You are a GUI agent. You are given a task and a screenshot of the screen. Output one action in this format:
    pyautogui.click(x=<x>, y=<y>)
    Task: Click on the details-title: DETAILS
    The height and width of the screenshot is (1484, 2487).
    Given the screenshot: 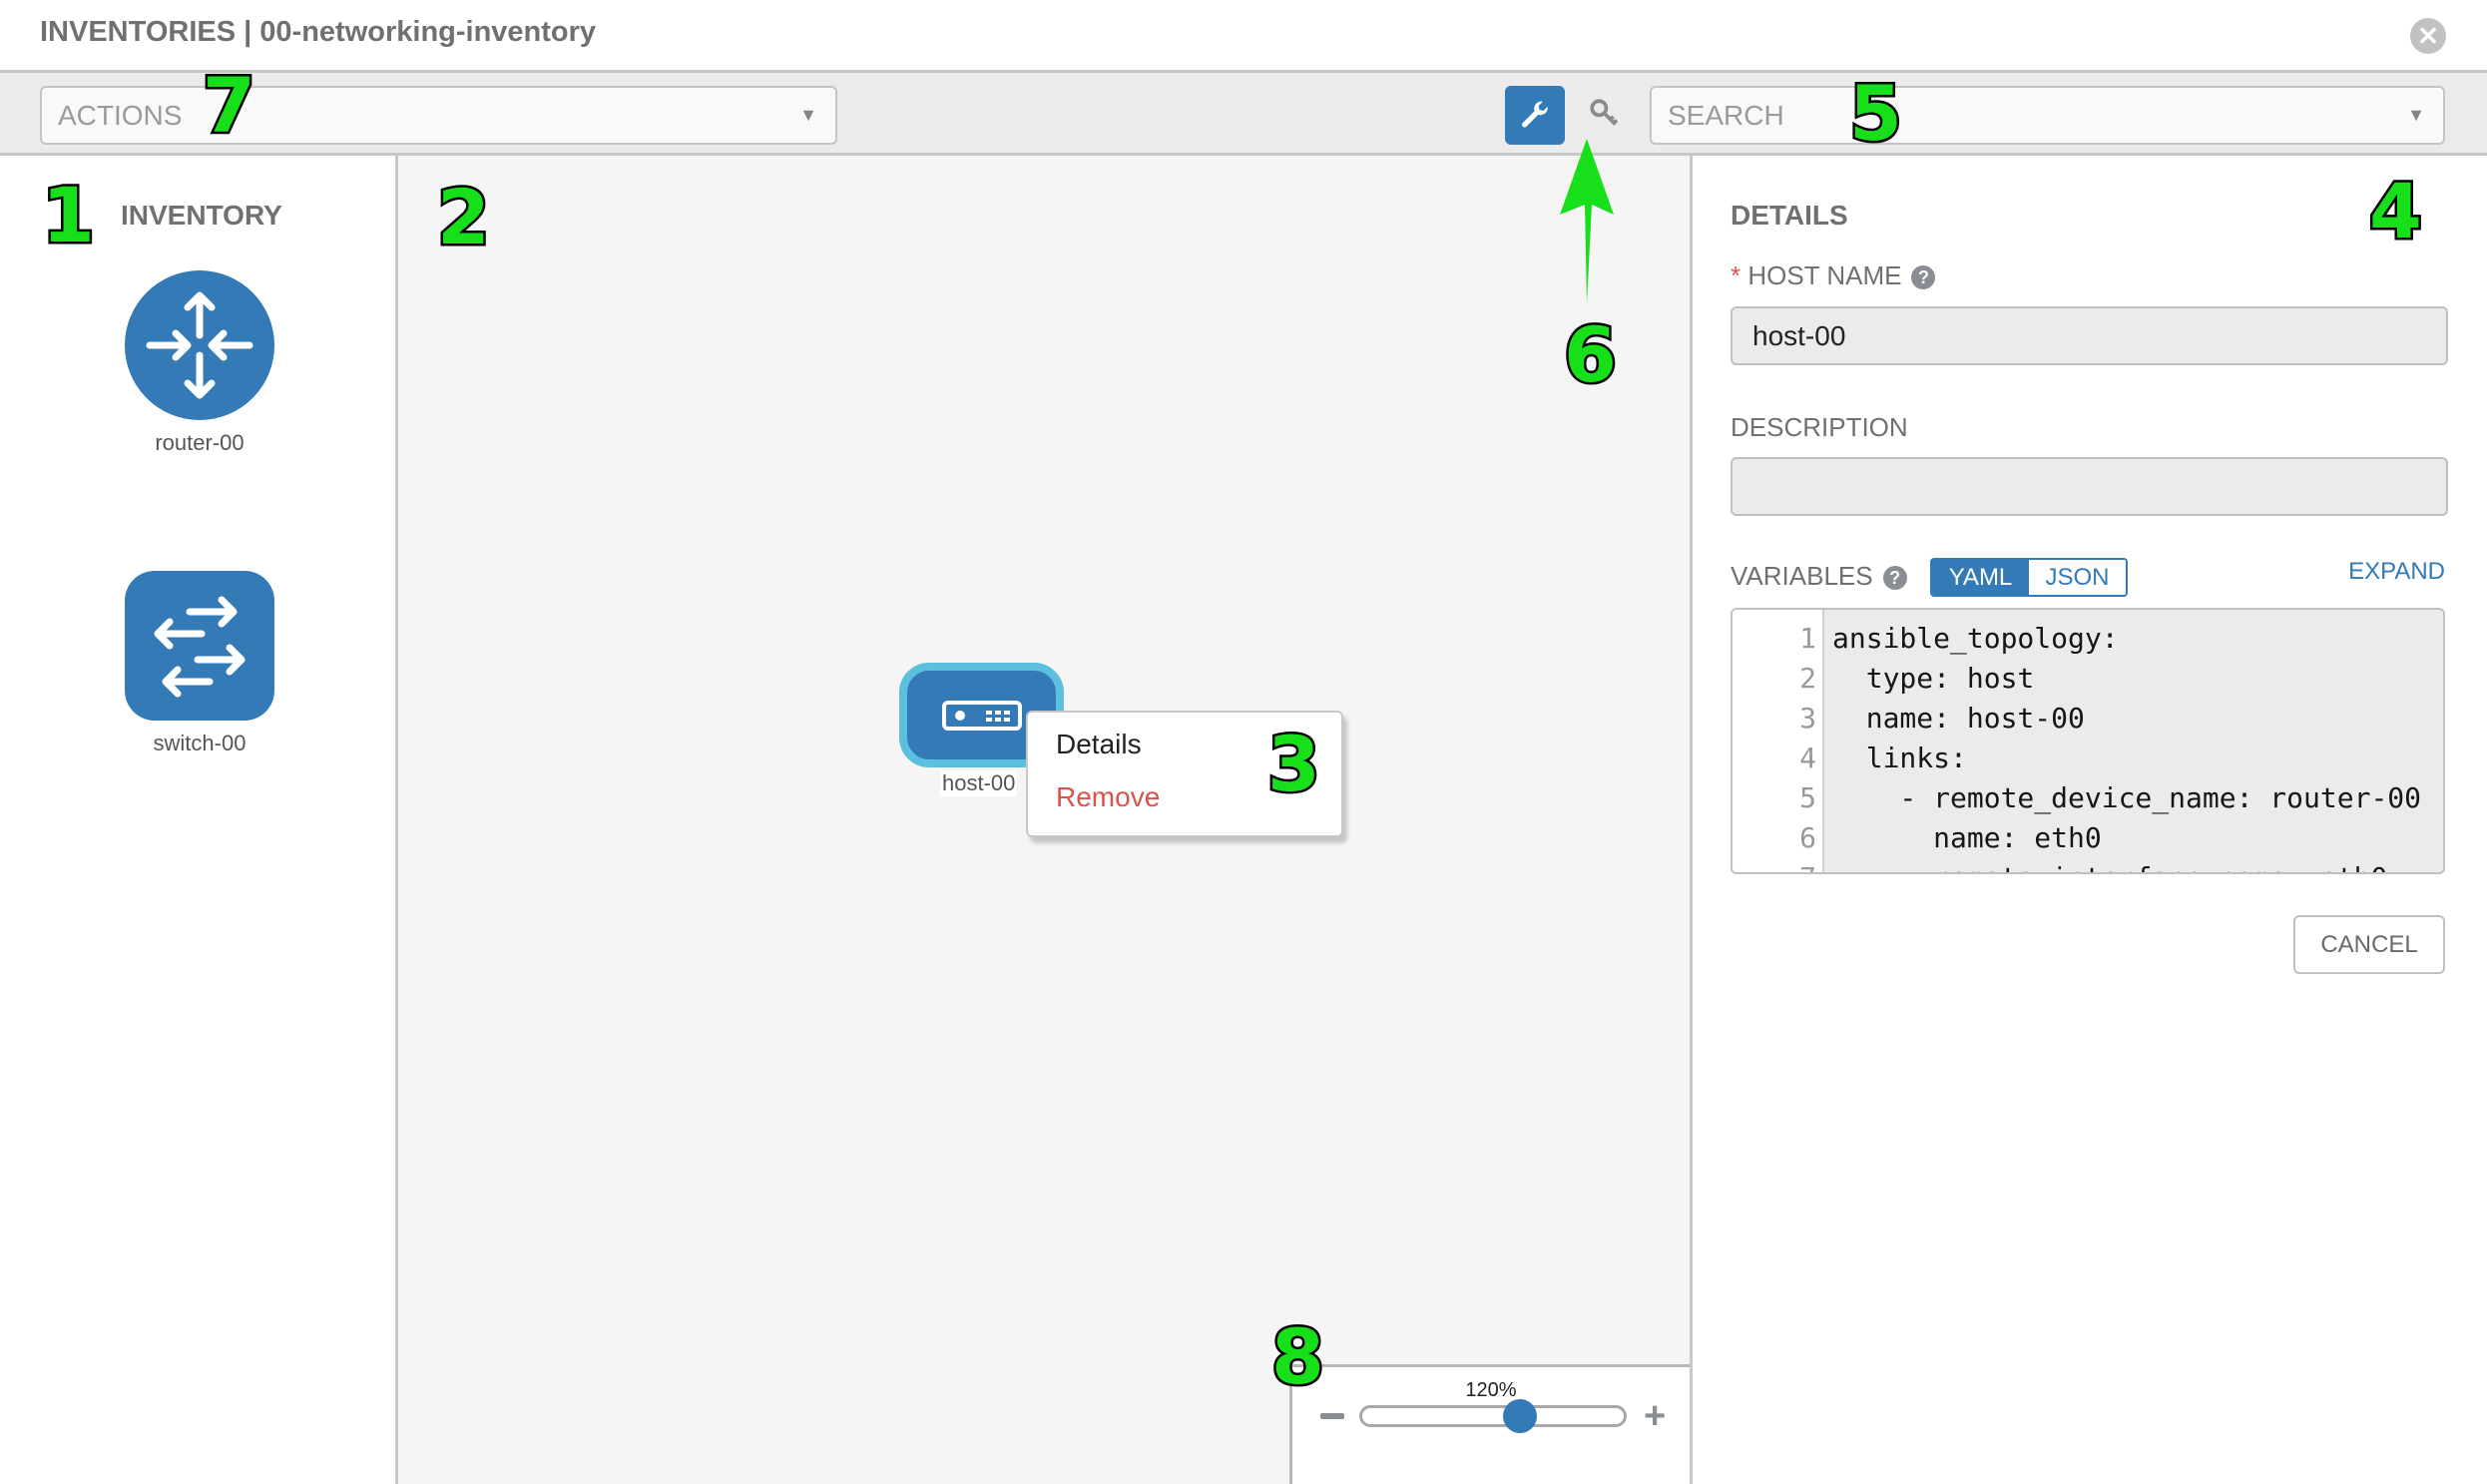 What is the action you would take?
    pyautogui.click(x=1789, y=215)
    